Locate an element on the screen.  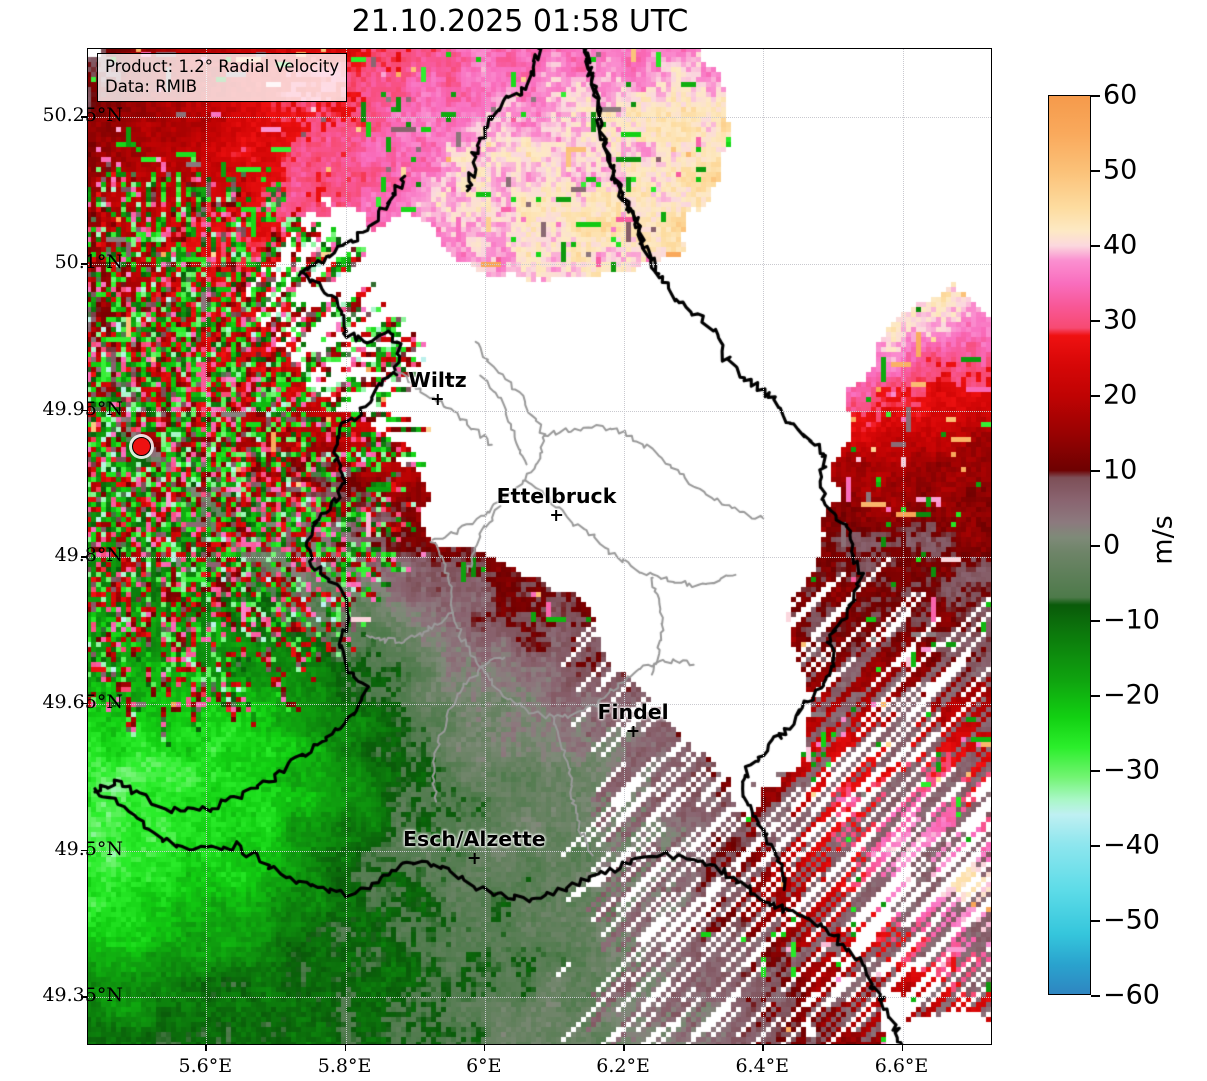
y-axis-tick-label: 50.25°N is located at coordinates (82, 115).